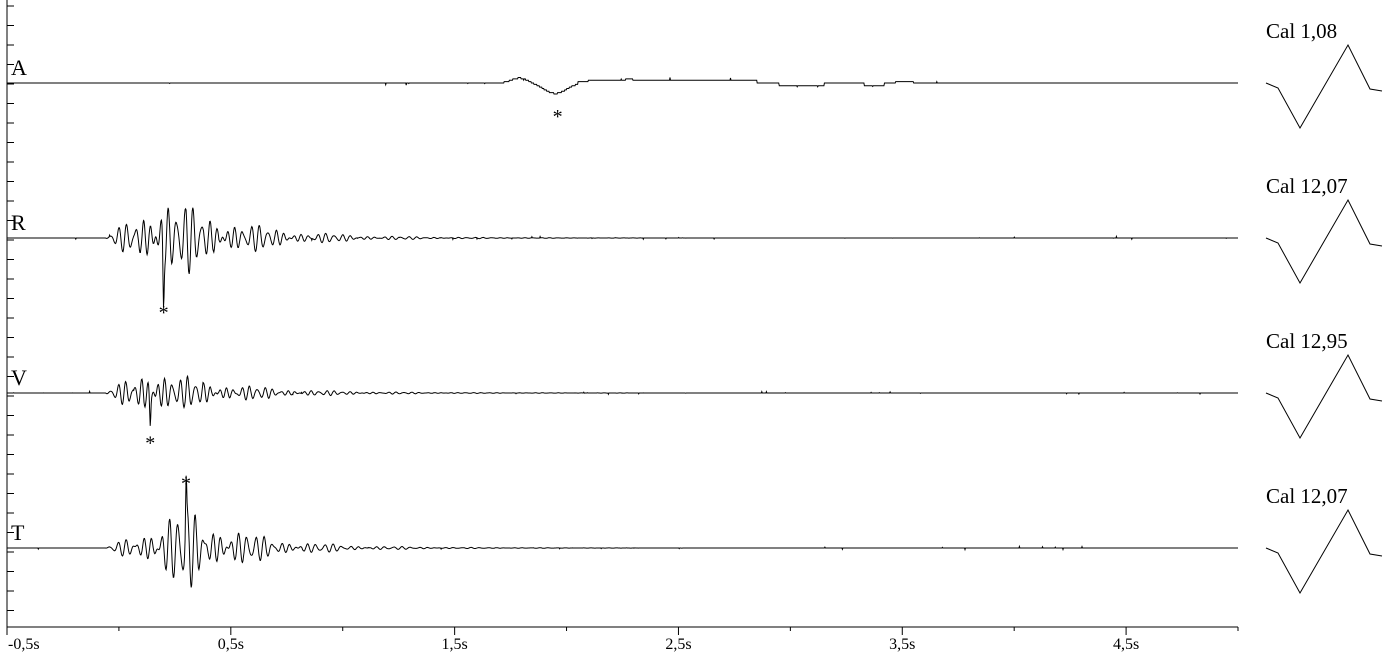  I want to click on calibration-panel: Cal 1,08 Cal 12,07 Cal 12,95 Cal 12,07, so click(1324, 307).